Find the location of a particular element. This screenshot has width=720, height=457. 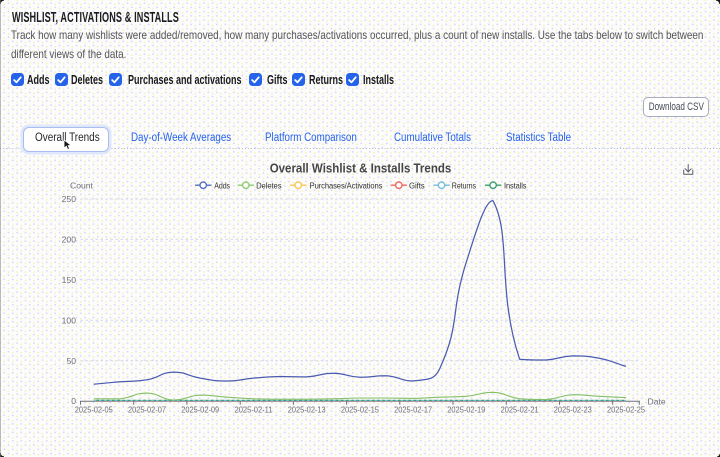

svg-text: 2025-02-25 is located at coordinates (626, 409).